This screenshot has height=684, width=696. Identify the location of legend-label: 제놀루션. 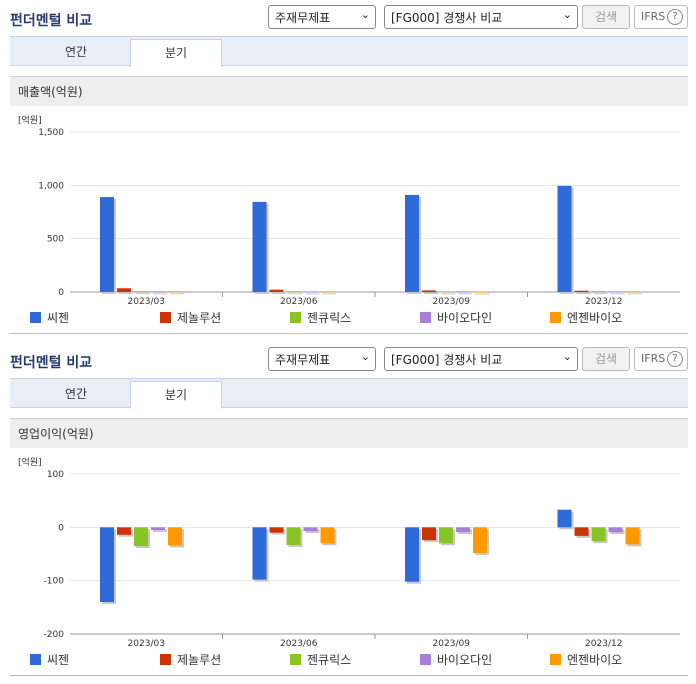
(199, 318).